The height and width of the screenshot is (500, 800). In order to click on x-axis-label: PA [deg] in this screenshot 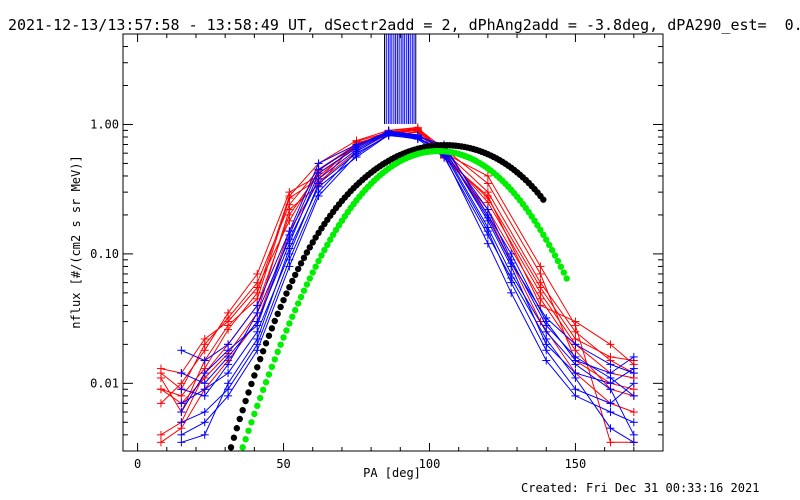, I will do `click(392, 473)`.